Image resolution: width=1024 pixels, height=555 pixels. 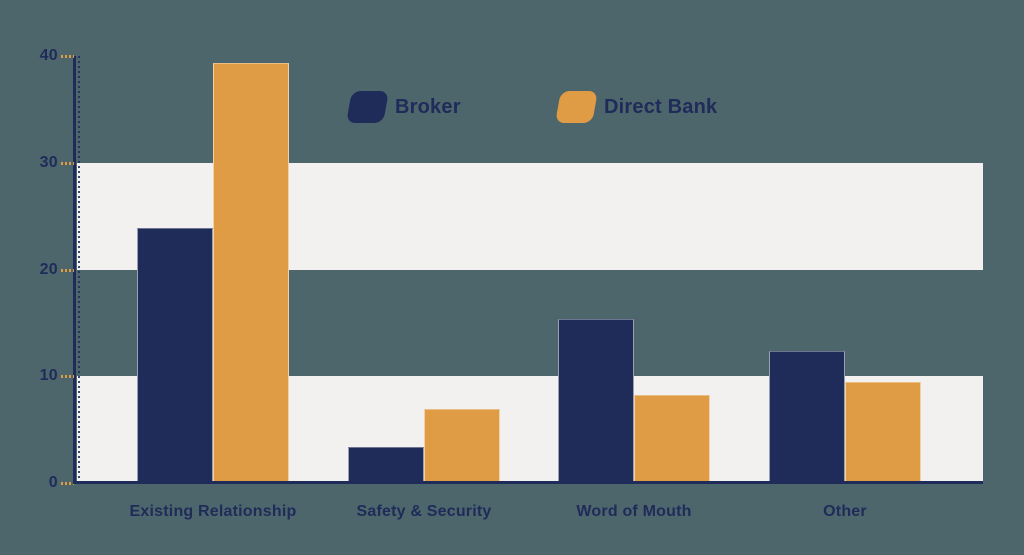 I want to click on category-label-existing-relationship: Existing Relationship, so click(x=213, y=511).